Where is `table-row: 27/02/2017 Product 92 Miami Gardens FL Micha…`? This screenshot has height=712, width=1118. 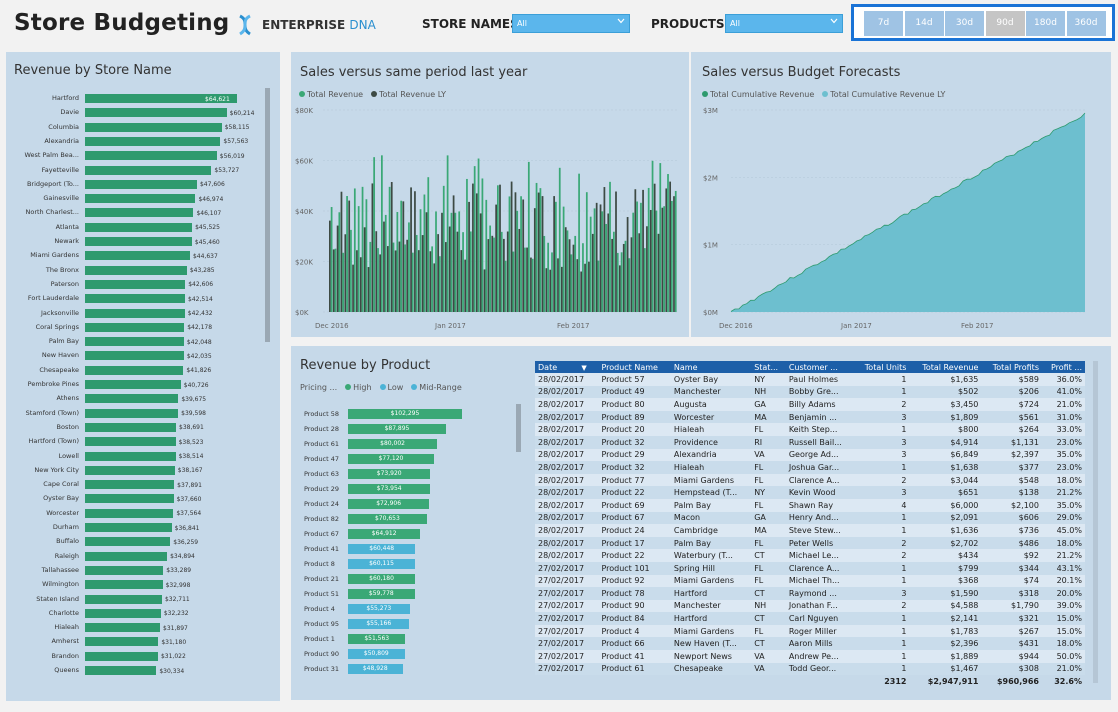
table-row: 27/02/2017 Product 92 Miami Gardens FL Micha… is located at coordinates (810, 581).